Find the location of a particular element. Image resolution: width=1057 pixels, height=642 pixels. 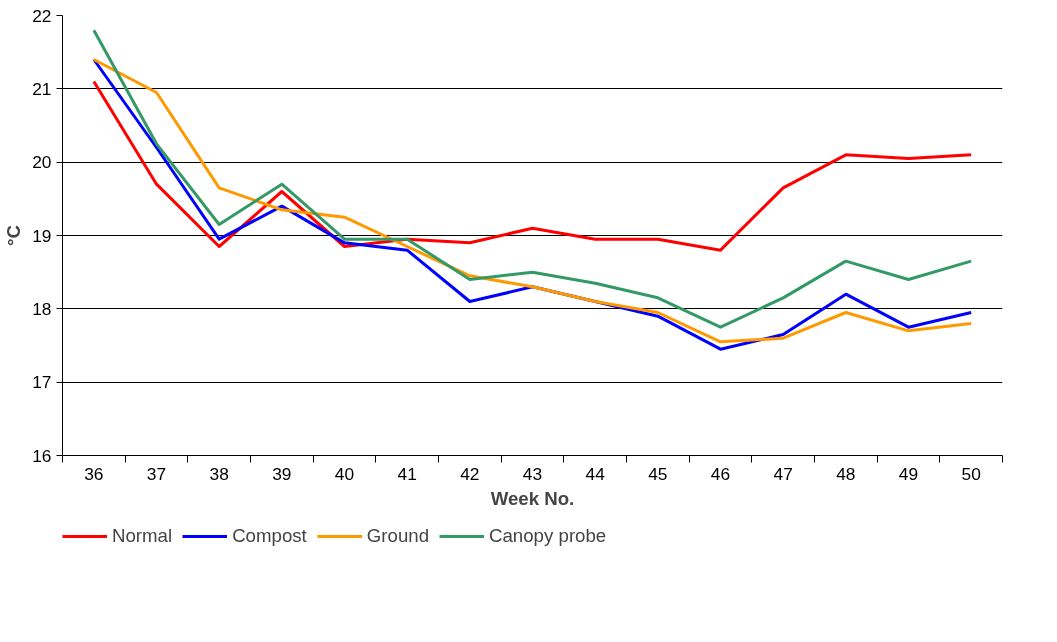

legend-label: Canopy probe is located at coordinates (548, 536).